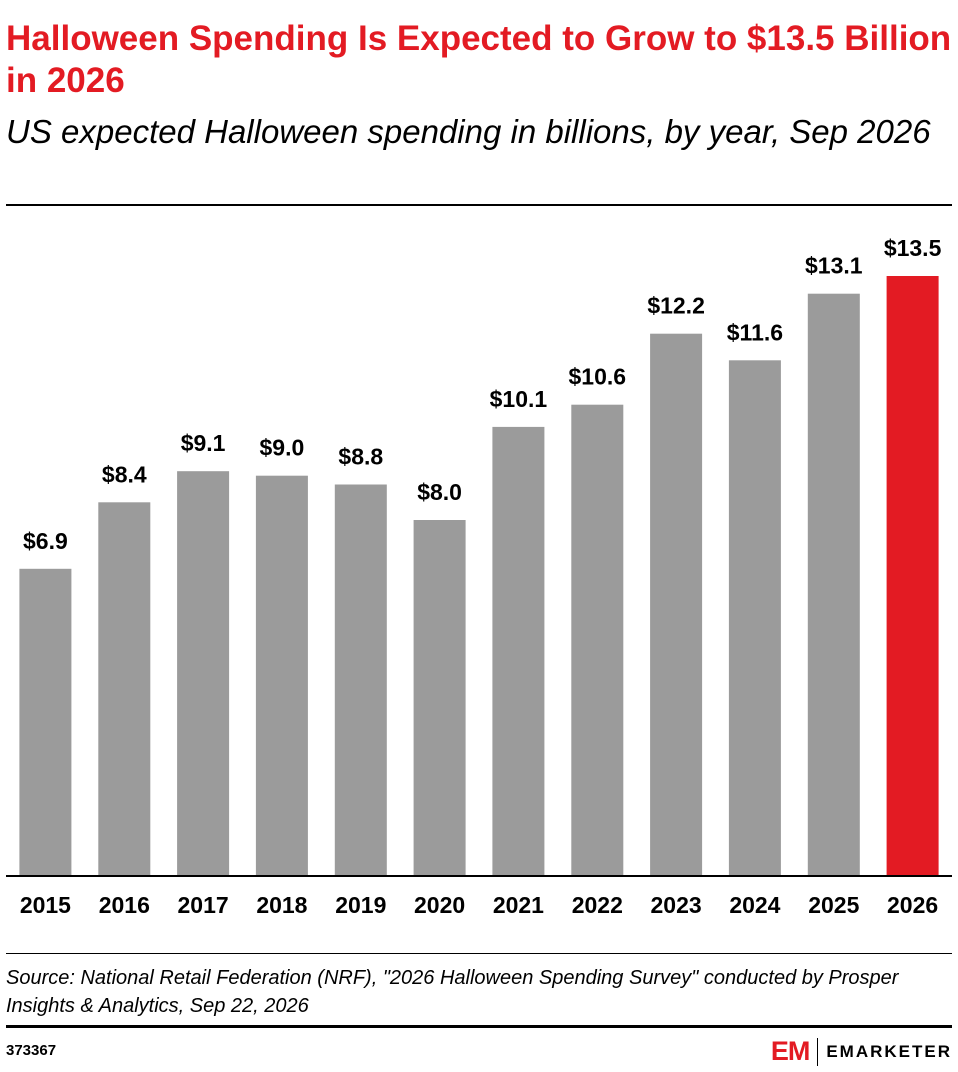  I want to click on bar-2022, so click(597, 639).